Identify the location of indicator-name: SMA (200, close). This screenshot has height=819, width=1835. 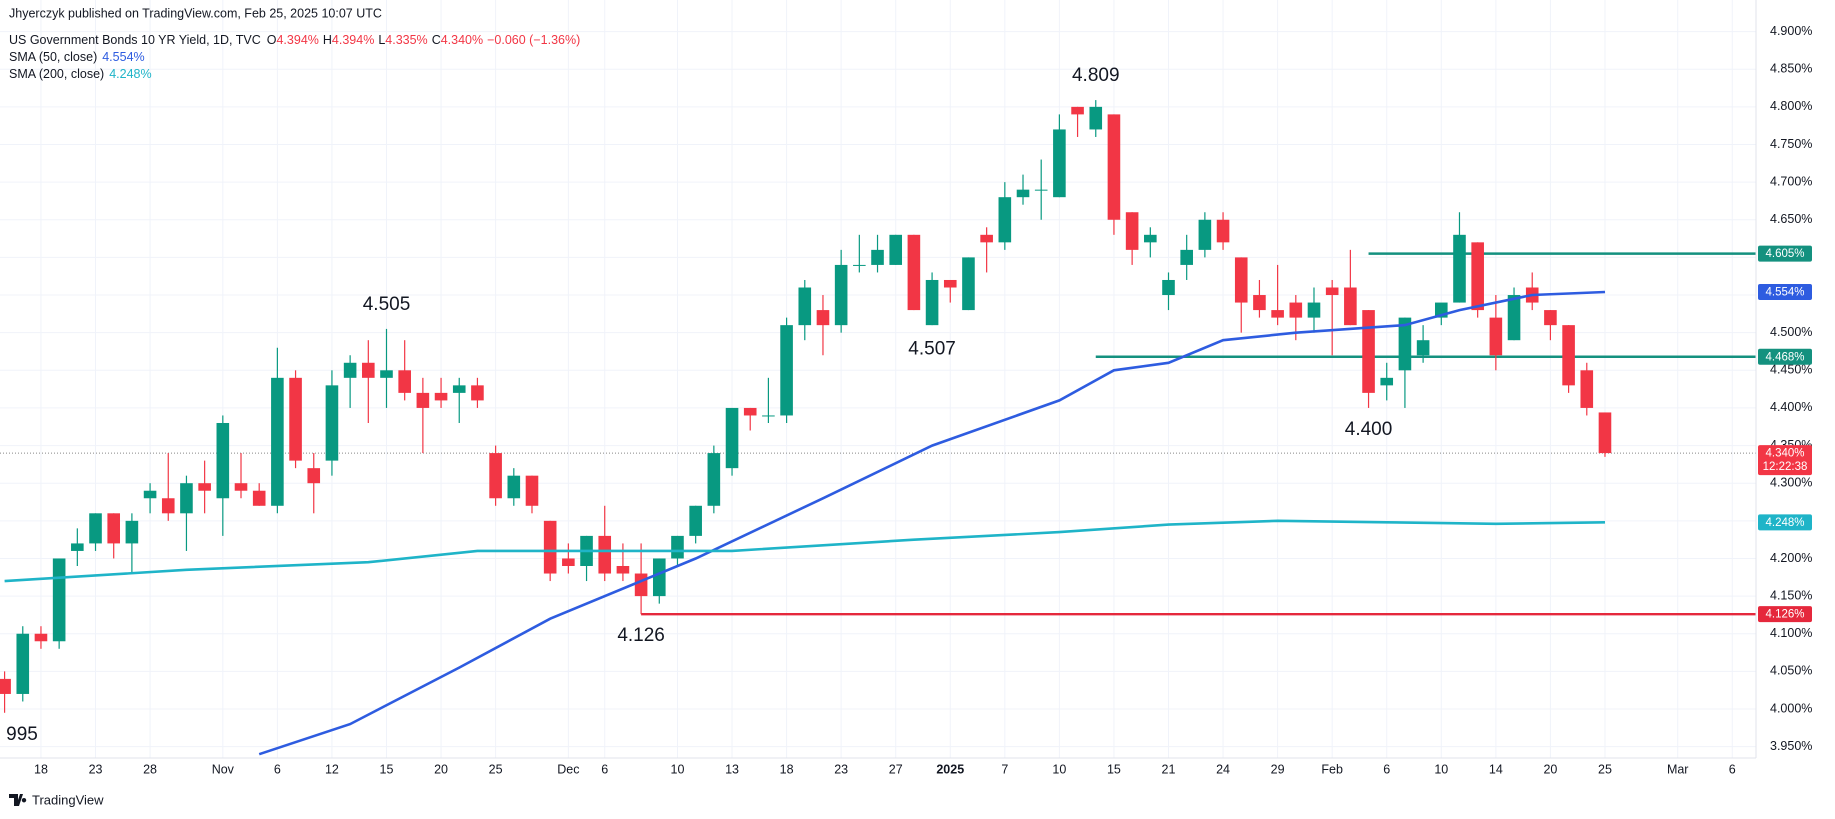
(56, 74).